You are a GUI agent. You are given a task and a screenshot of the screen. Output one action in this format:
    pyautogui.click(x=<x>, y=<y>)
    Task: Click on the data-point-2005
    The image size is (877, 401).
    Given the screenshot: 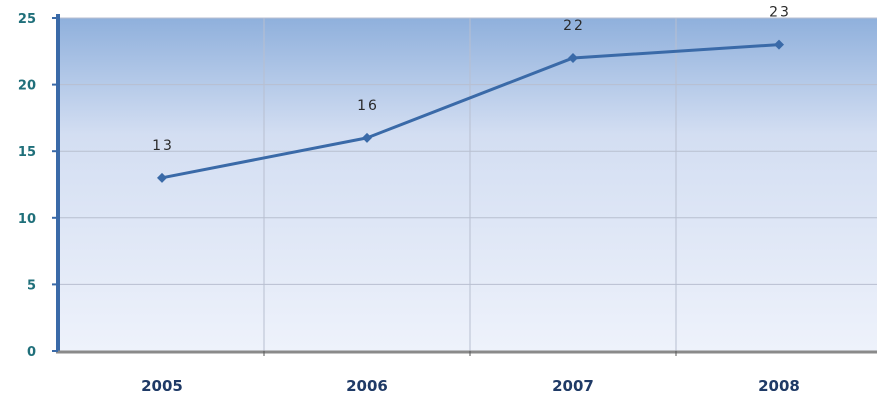 What is the action you would take?
    pyautogui.click(x=162, y=177)
    